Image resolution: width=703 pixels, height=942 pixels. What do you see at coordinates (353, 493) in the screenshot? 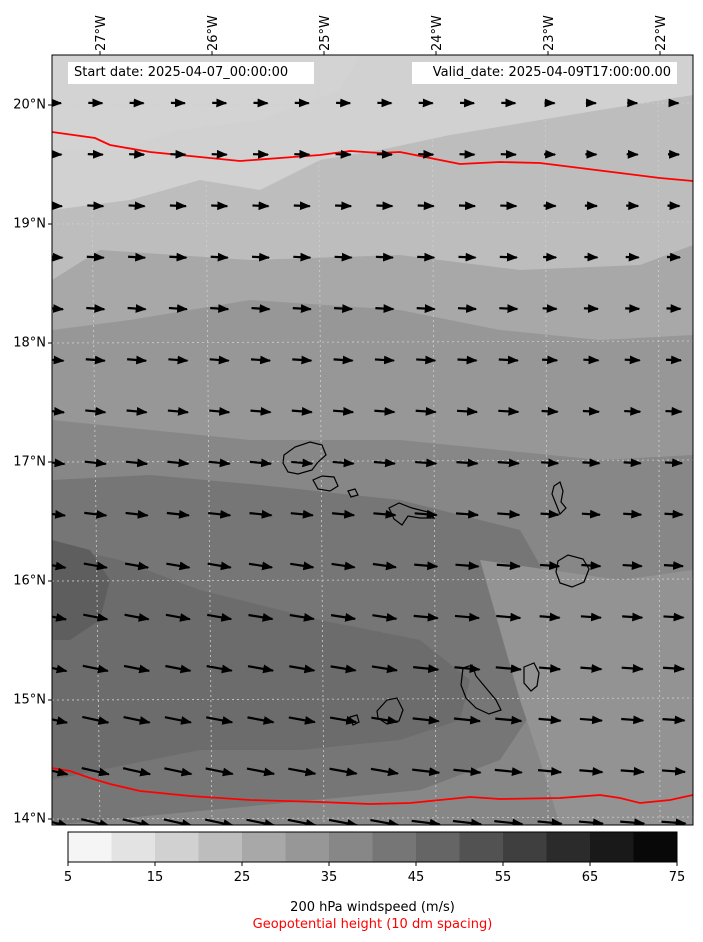
I see `island-santa-luzia` at bounding box center [353, 493].